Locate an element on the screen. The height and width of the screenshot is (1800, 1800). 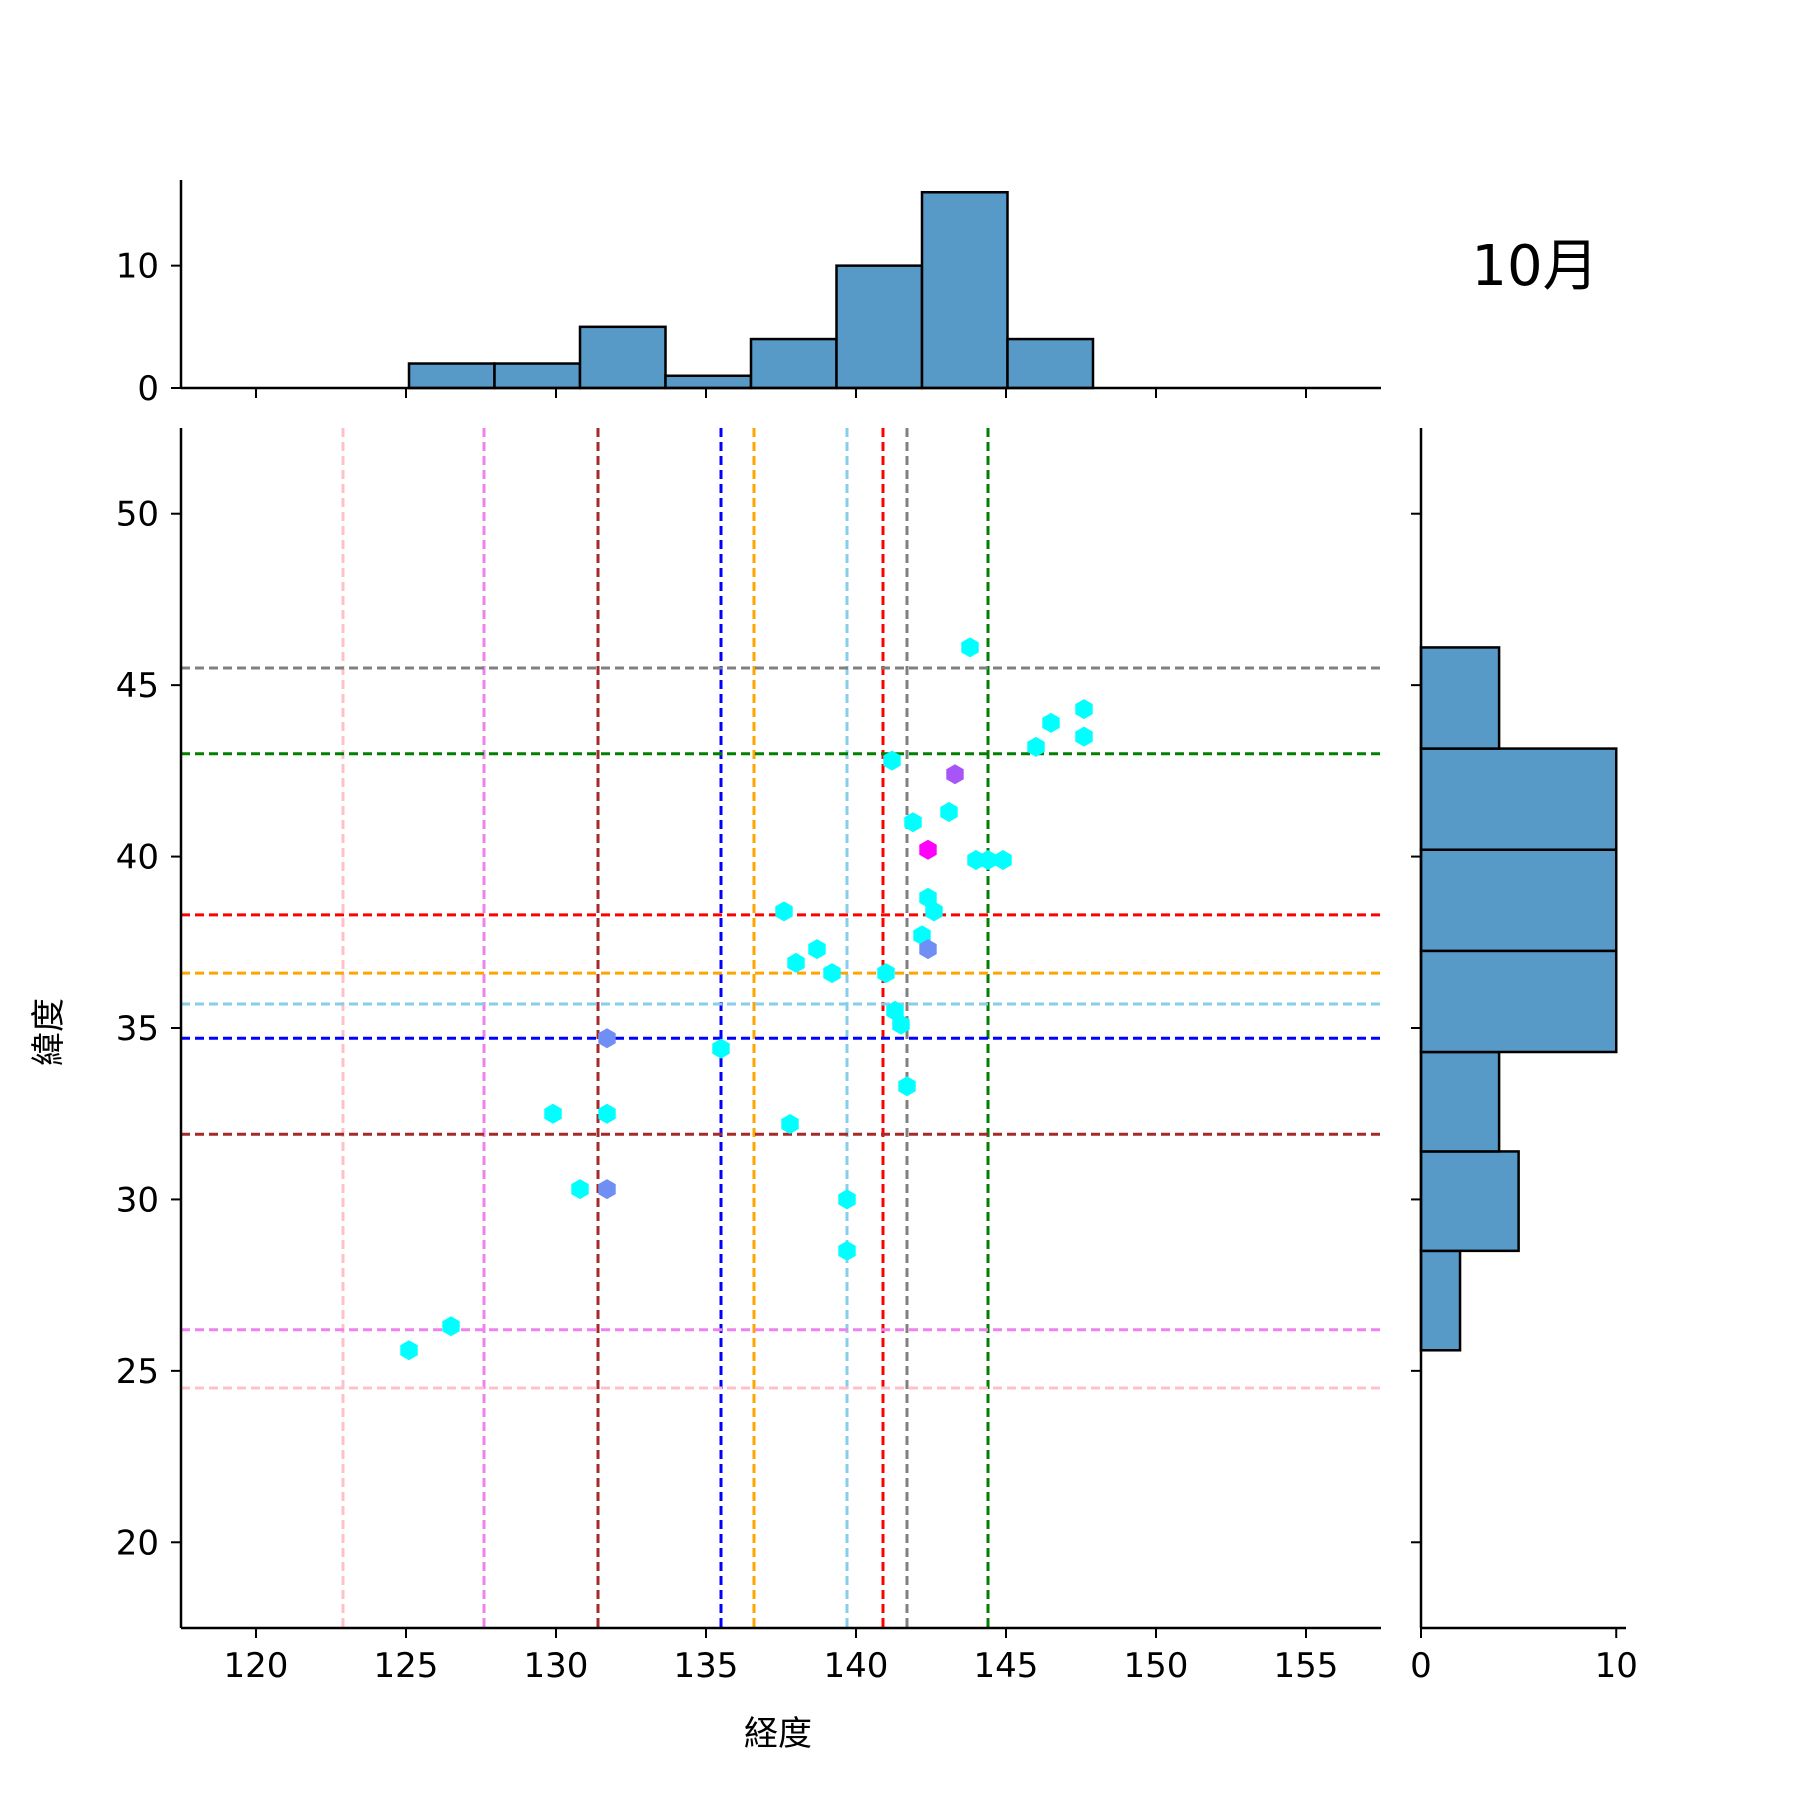
y-tick-label: 30 is located at coordinates (137, 1200).